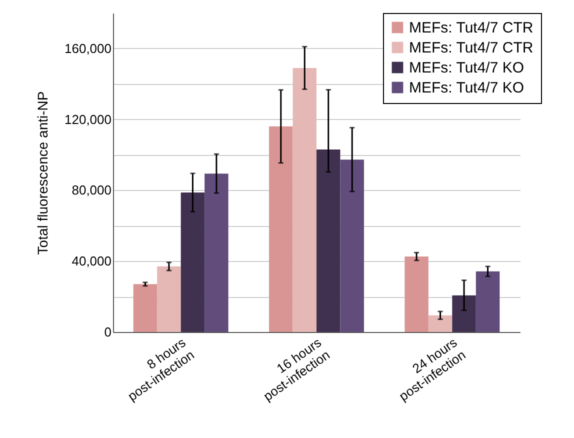 This screenshot has height=438, width=574. Describe the element at coordinates (108, 332) in the screenshot. I see `y-tick-label: 0` at that location.